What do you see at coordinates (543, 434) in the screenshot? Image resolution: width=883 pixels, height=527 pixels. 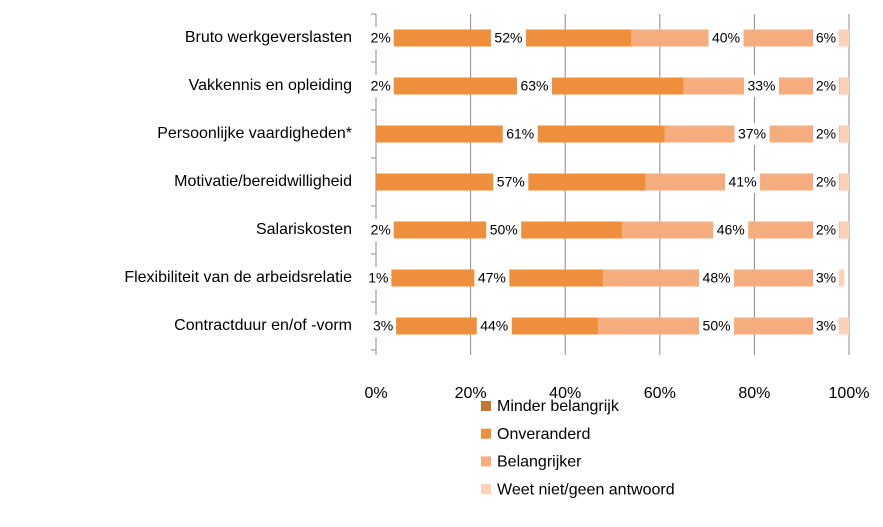 I see `legend-label: Onveranderd` at bounding box center [543, 434].